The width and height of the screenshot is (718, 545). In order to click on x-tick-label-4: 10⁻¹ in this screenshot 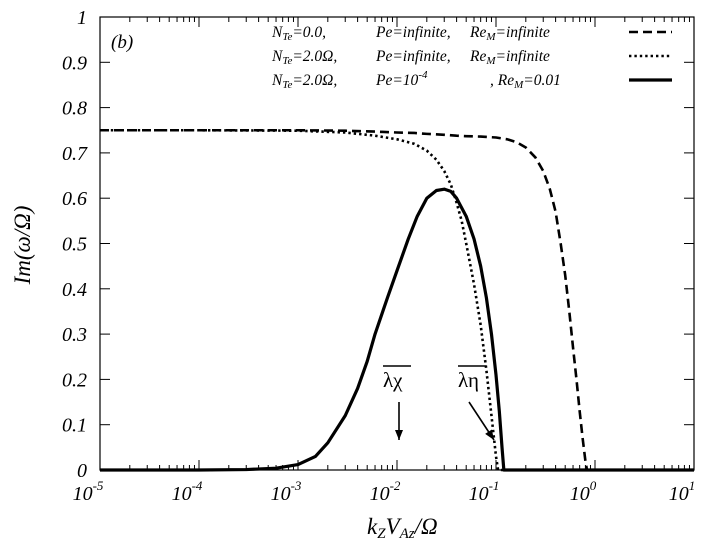, I will do `click(484, 491)`.